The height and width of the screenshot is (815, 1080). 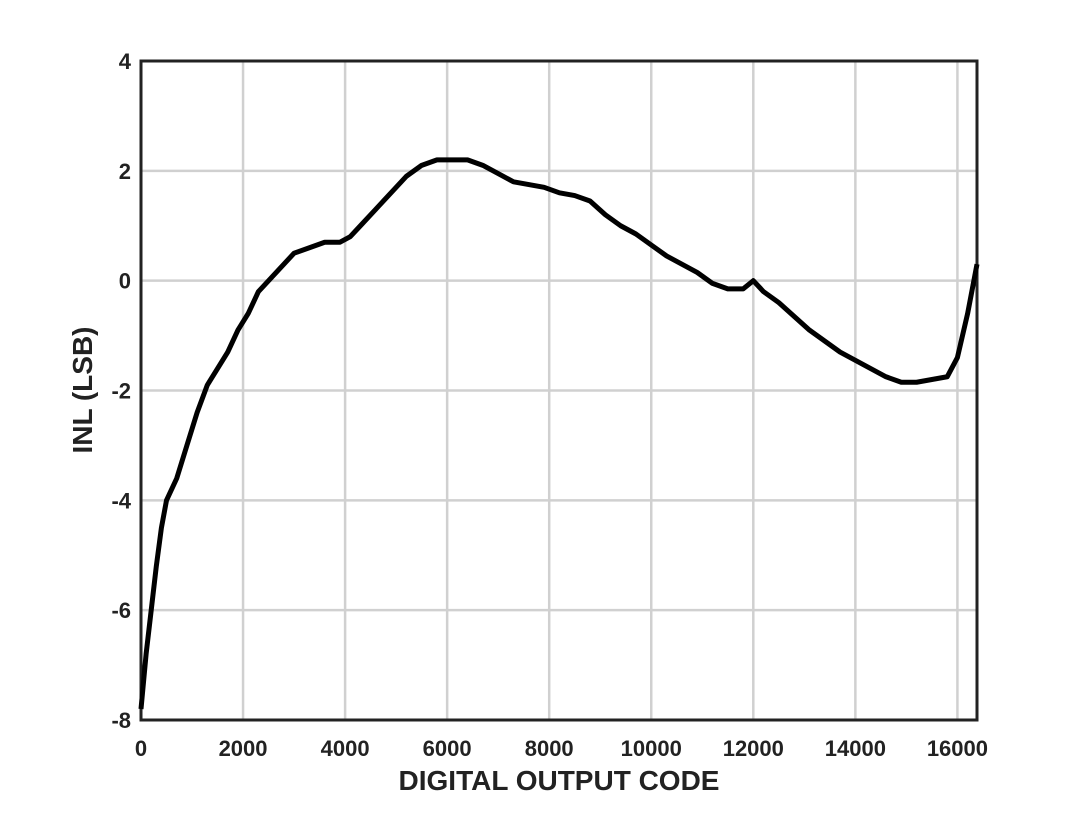 I want to click on x-tick-label: 10000, so click(x=651, y=748).